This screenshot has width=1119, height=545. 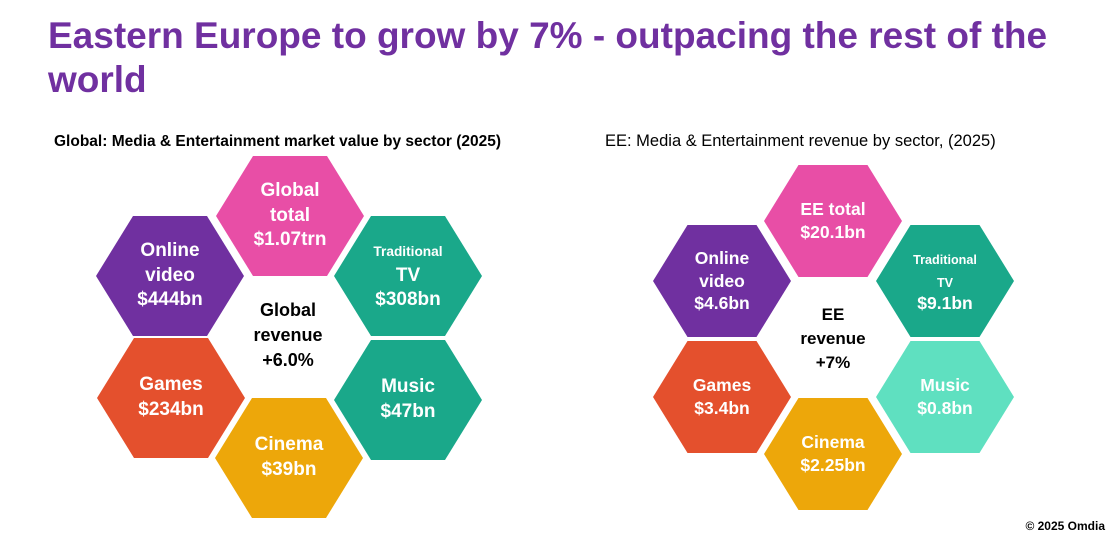 I want to click on global-online-video-label-2: video, so click(x=170, y=275).